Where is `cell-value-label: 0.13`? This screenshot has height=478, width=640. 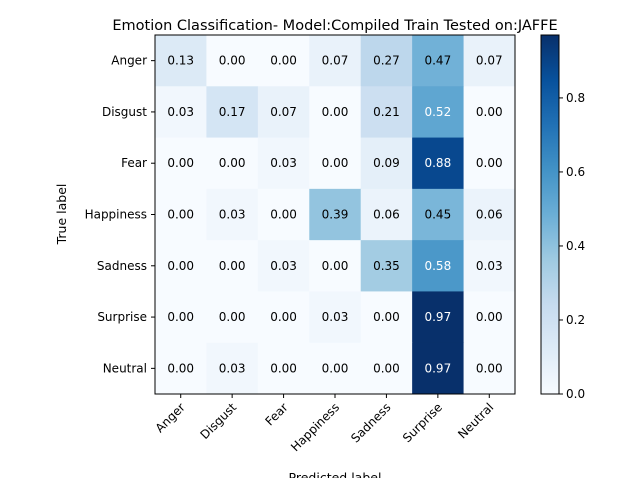
cell-value-label: 0.13 is located at coordinates (180, 61).